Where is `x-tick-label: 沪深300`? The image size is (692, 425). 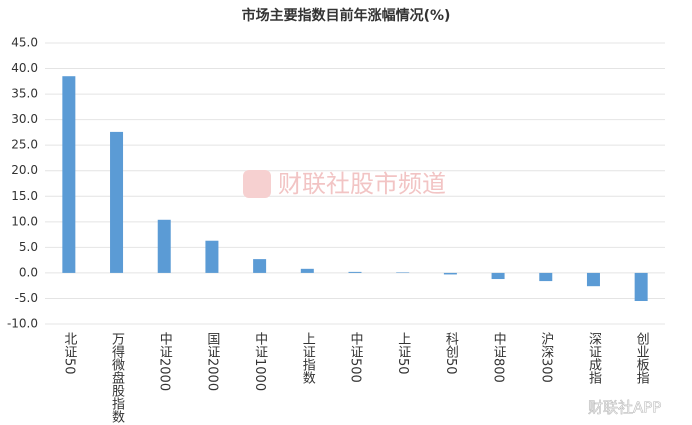
x-tick-label: 沪深300 is located at coordinates (546, 356).